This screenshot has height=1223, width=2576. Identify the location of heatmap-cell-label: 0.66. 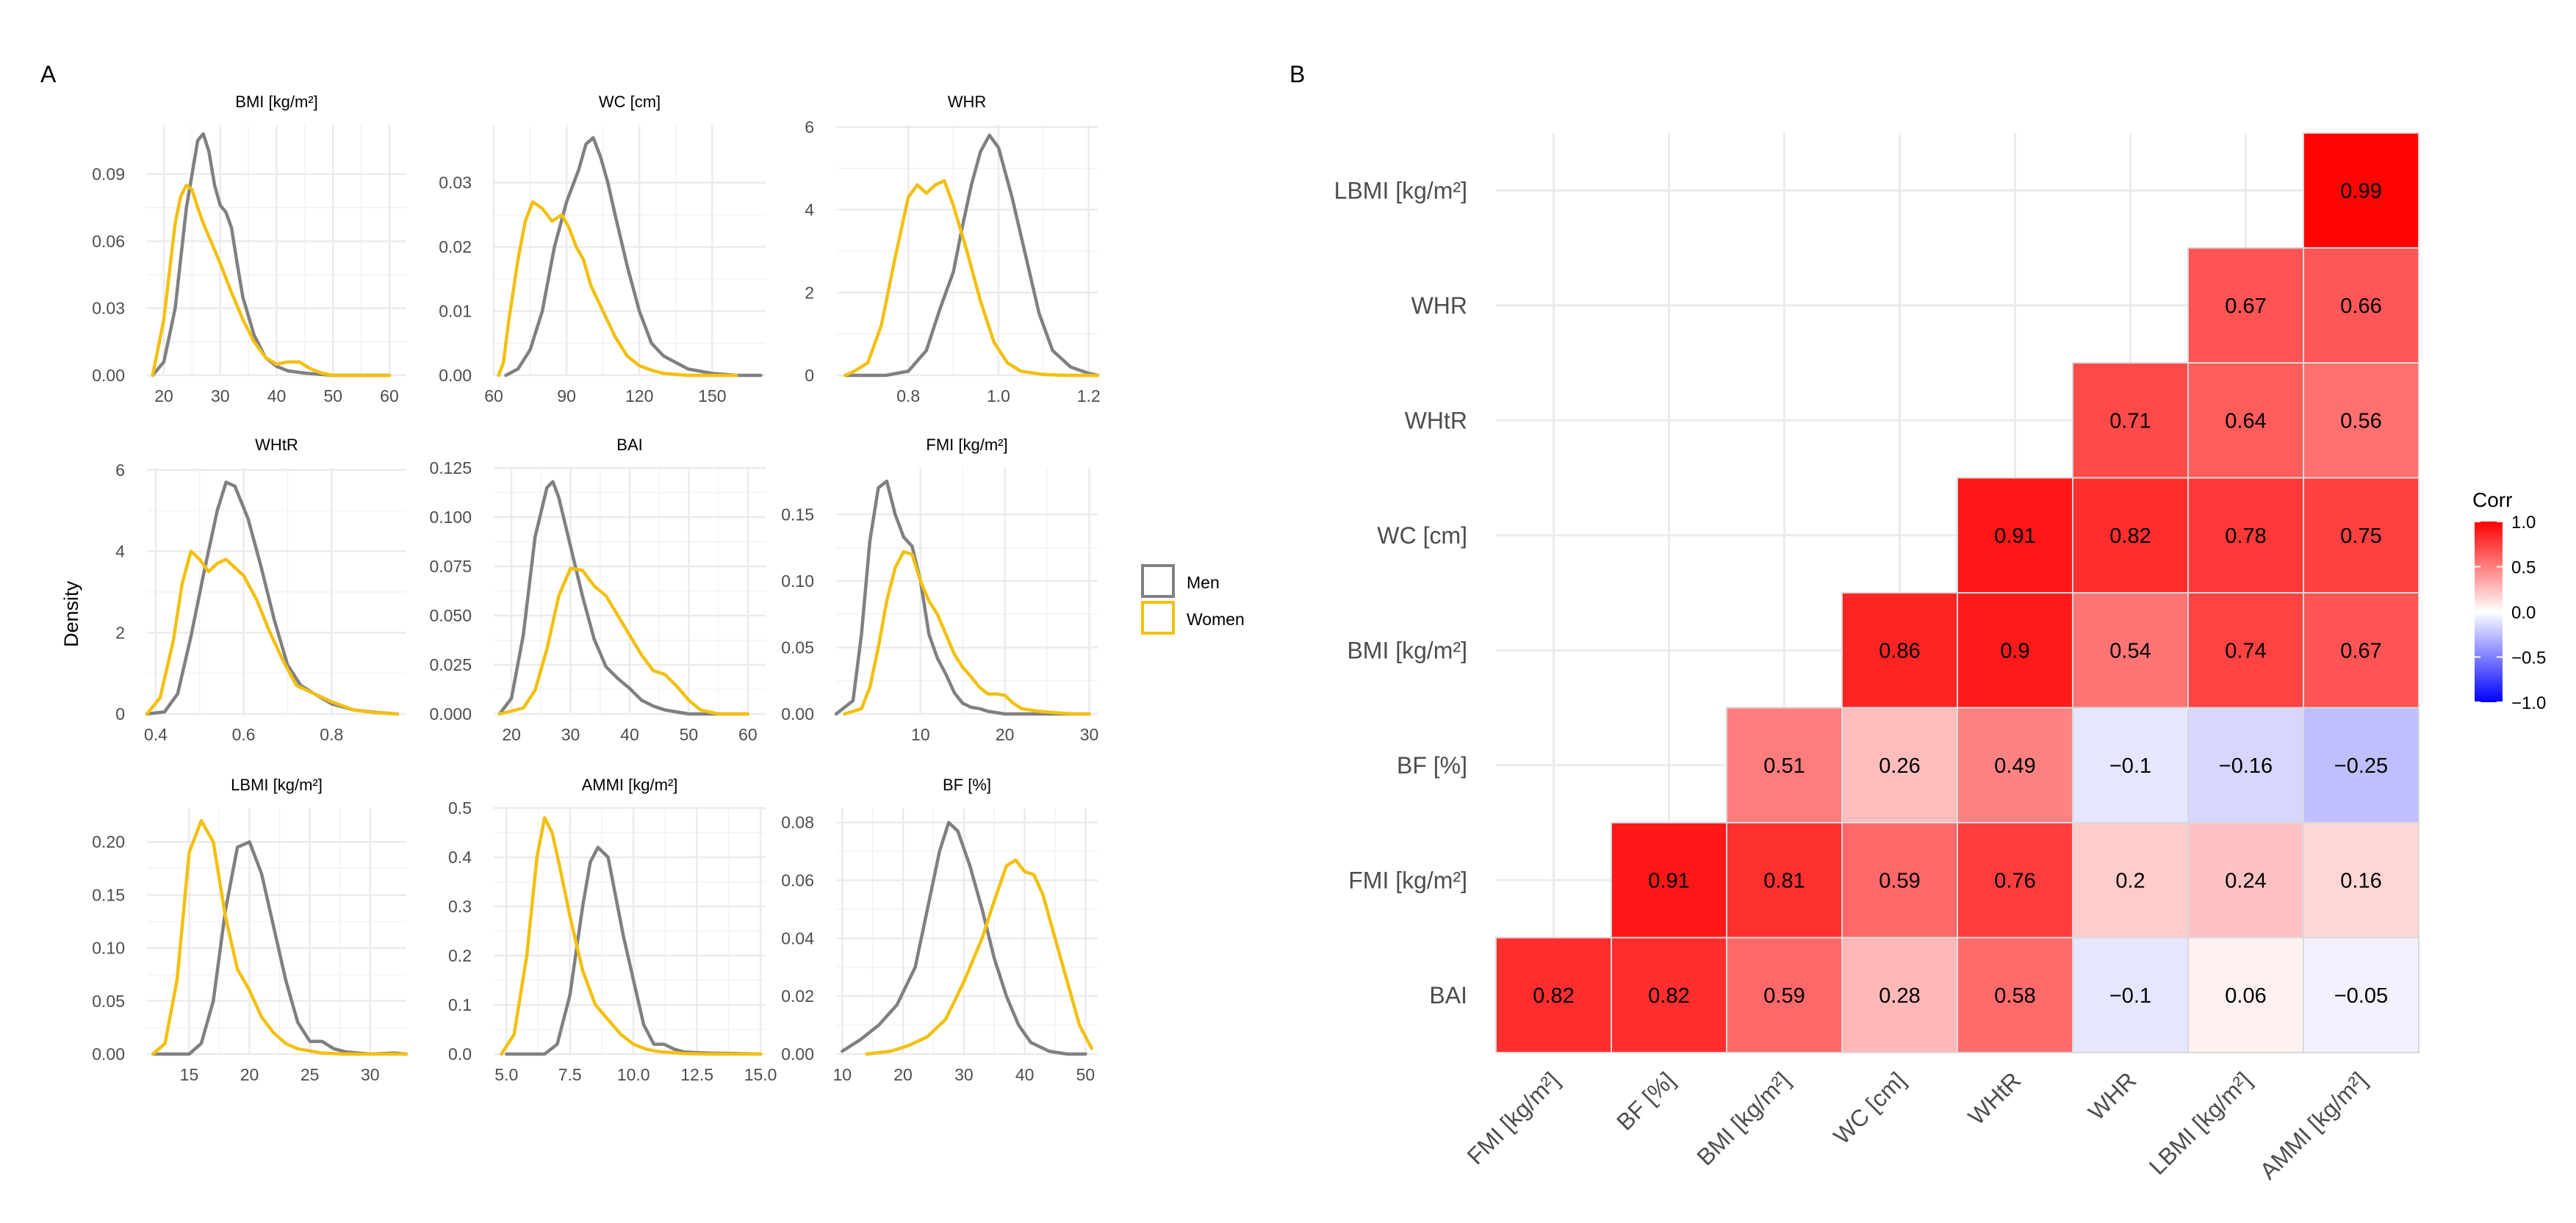
(2360, 306).